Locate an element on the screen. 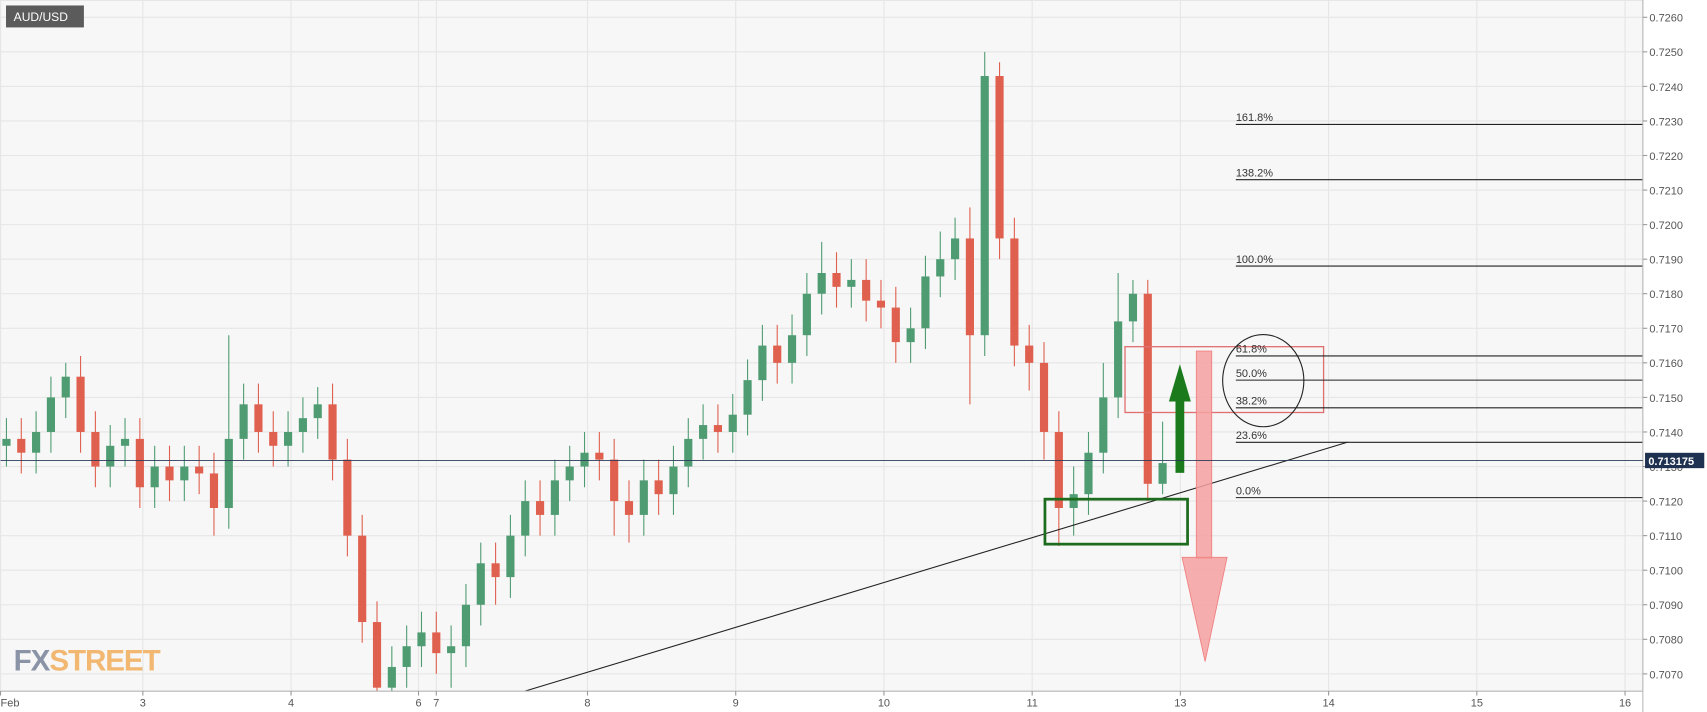 The image size is (1707, 712). y-tick-label: 0.7200 is located at coordinates (1666, 226).